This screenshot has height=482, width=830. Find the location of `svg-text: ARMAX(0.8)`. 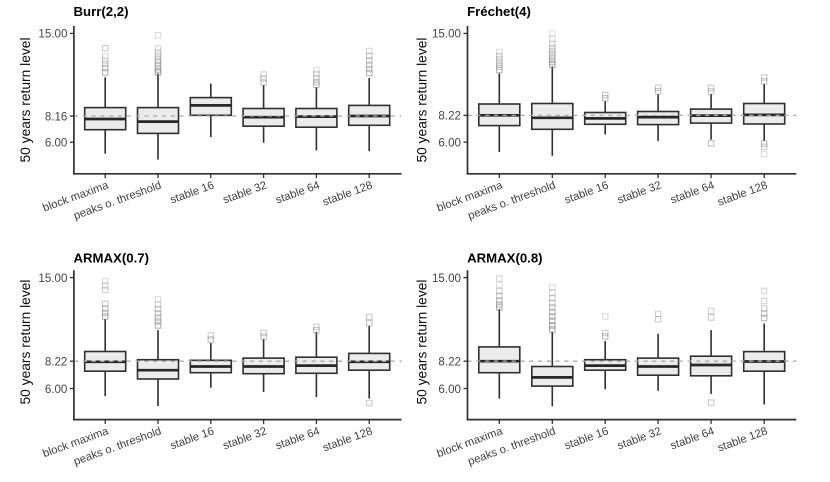

svg-text: ARMAX(0.8) is located at coordinates (504, 257).